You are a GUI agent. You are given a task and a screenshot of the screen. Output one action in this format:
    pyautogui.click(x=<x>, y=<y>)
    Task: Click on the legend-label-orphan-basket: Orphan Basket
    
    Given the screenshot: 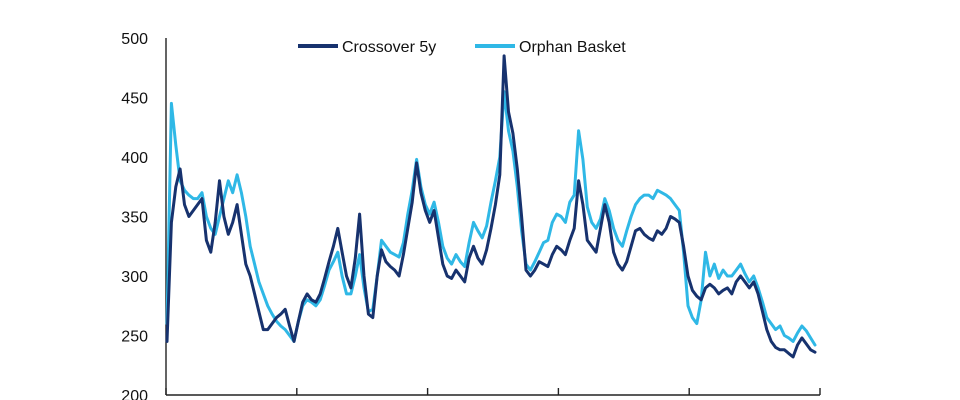 What is the action you would take?
    pyautogui.click(x=572, y=47)
    